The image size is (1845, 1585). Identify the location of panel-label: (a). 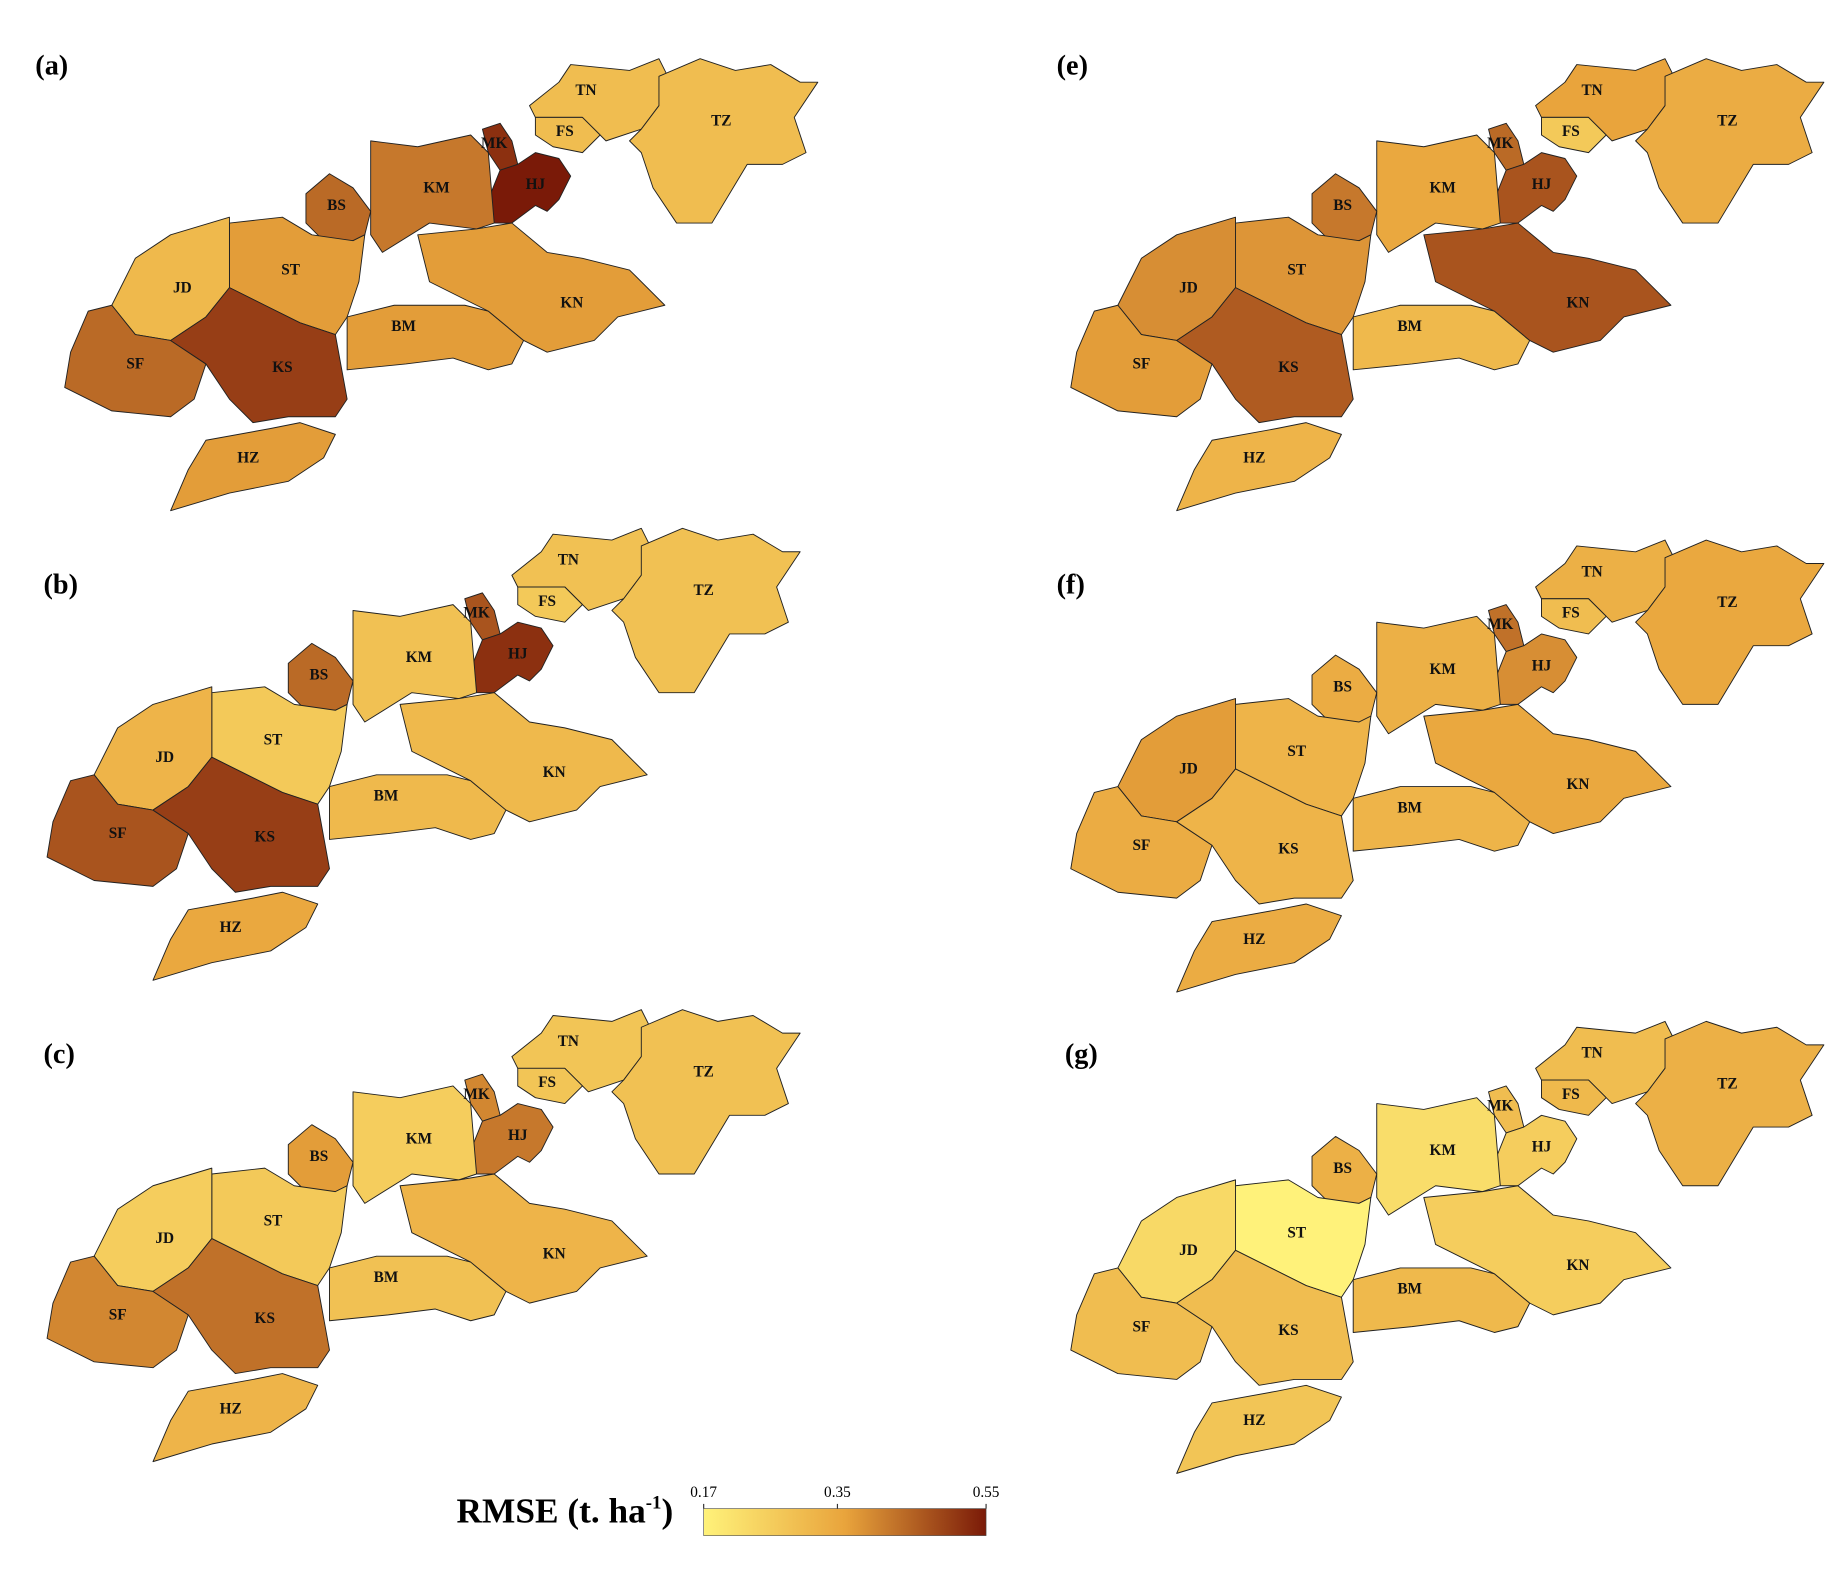
(51, 66).